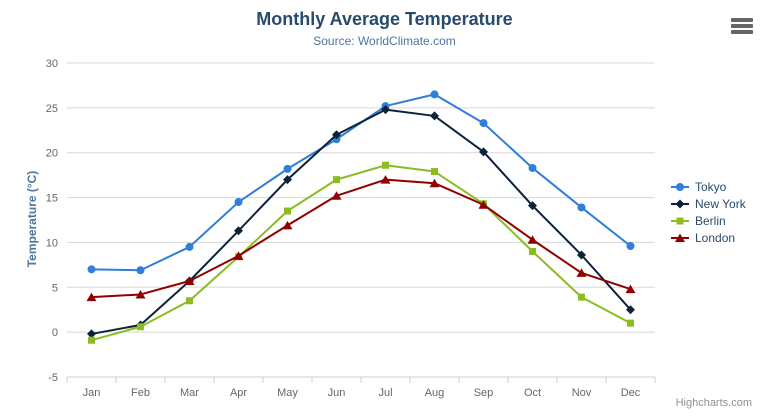  Describe the element at coordinates (52, 64) in the screenshot. I see `y-axis-tick-label: 30` at that location.